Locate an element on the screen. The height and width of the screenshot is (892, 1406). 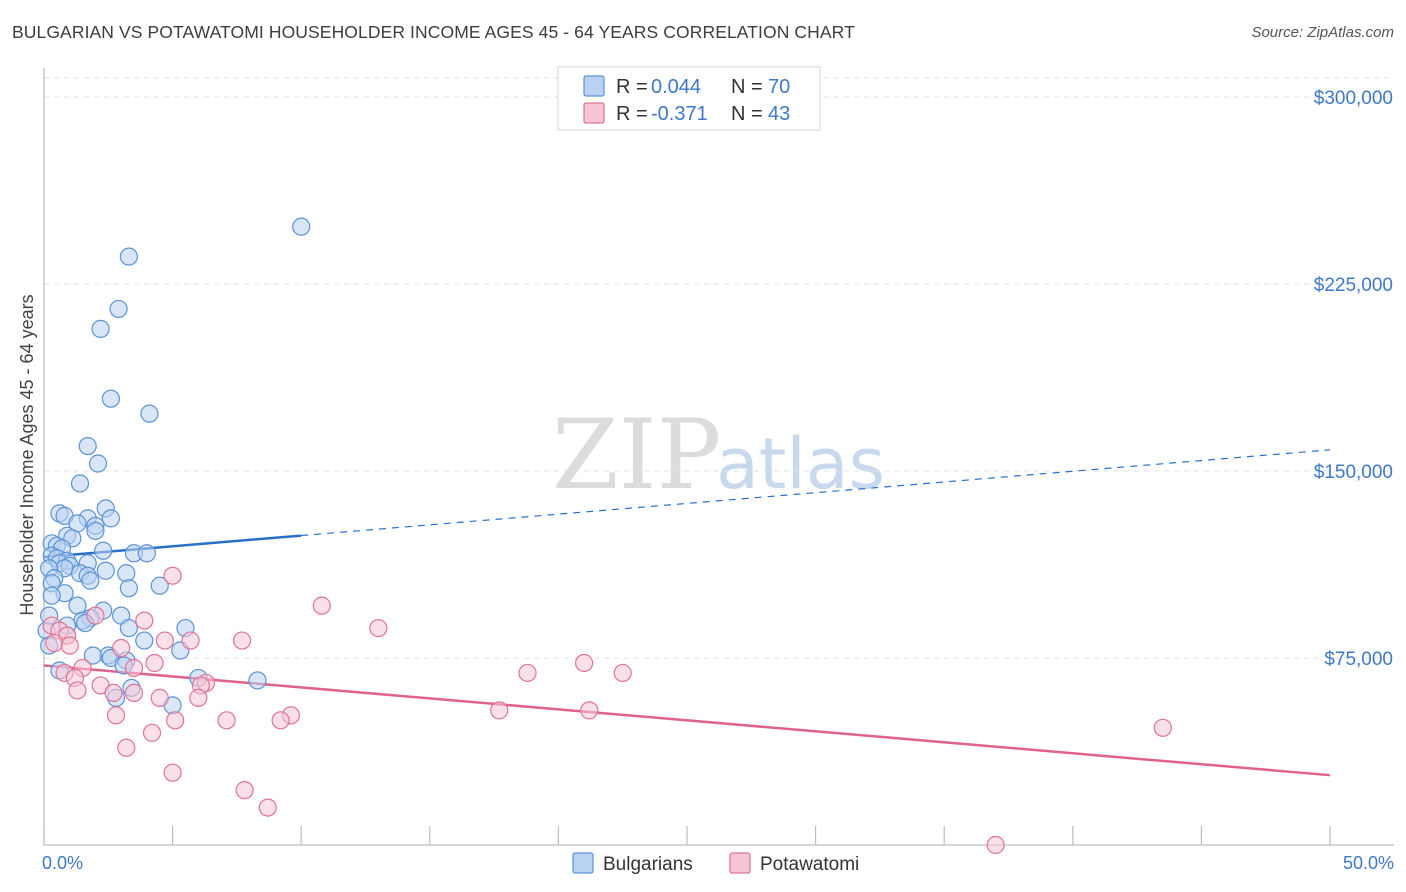
bulgarians-points is located at coordinates (174, 466).